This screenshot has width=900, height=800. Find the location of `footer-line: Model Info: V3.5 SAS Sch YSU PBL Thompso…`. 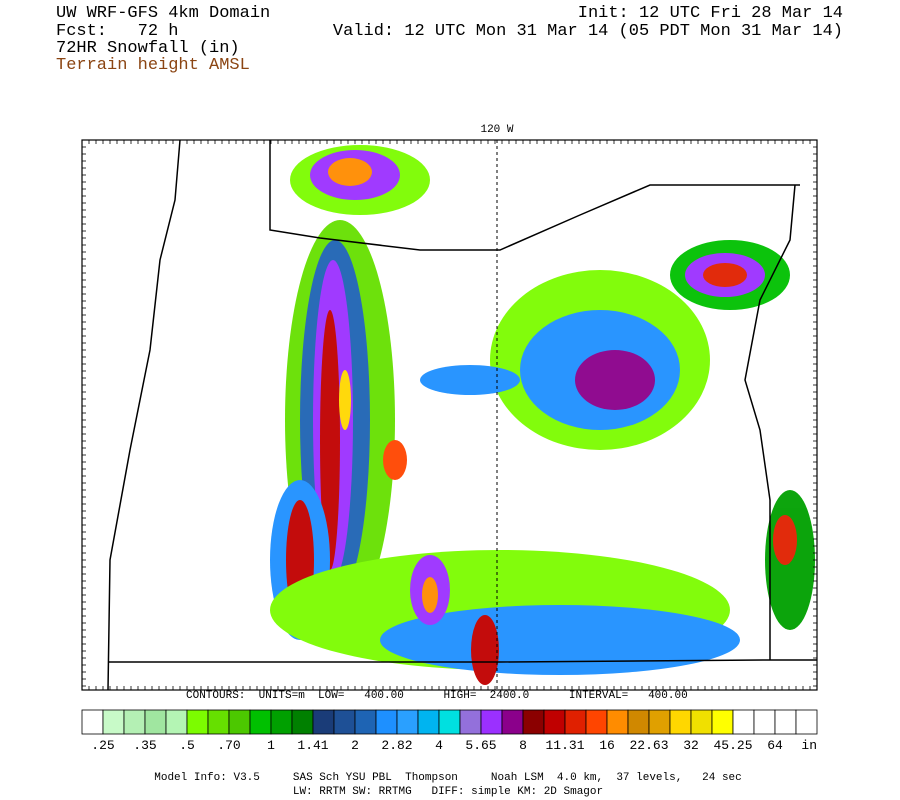

footer-line: Model Info: V3.5 SAS Sch YSU PBL Thompso… is located at coordinates (448, 778).